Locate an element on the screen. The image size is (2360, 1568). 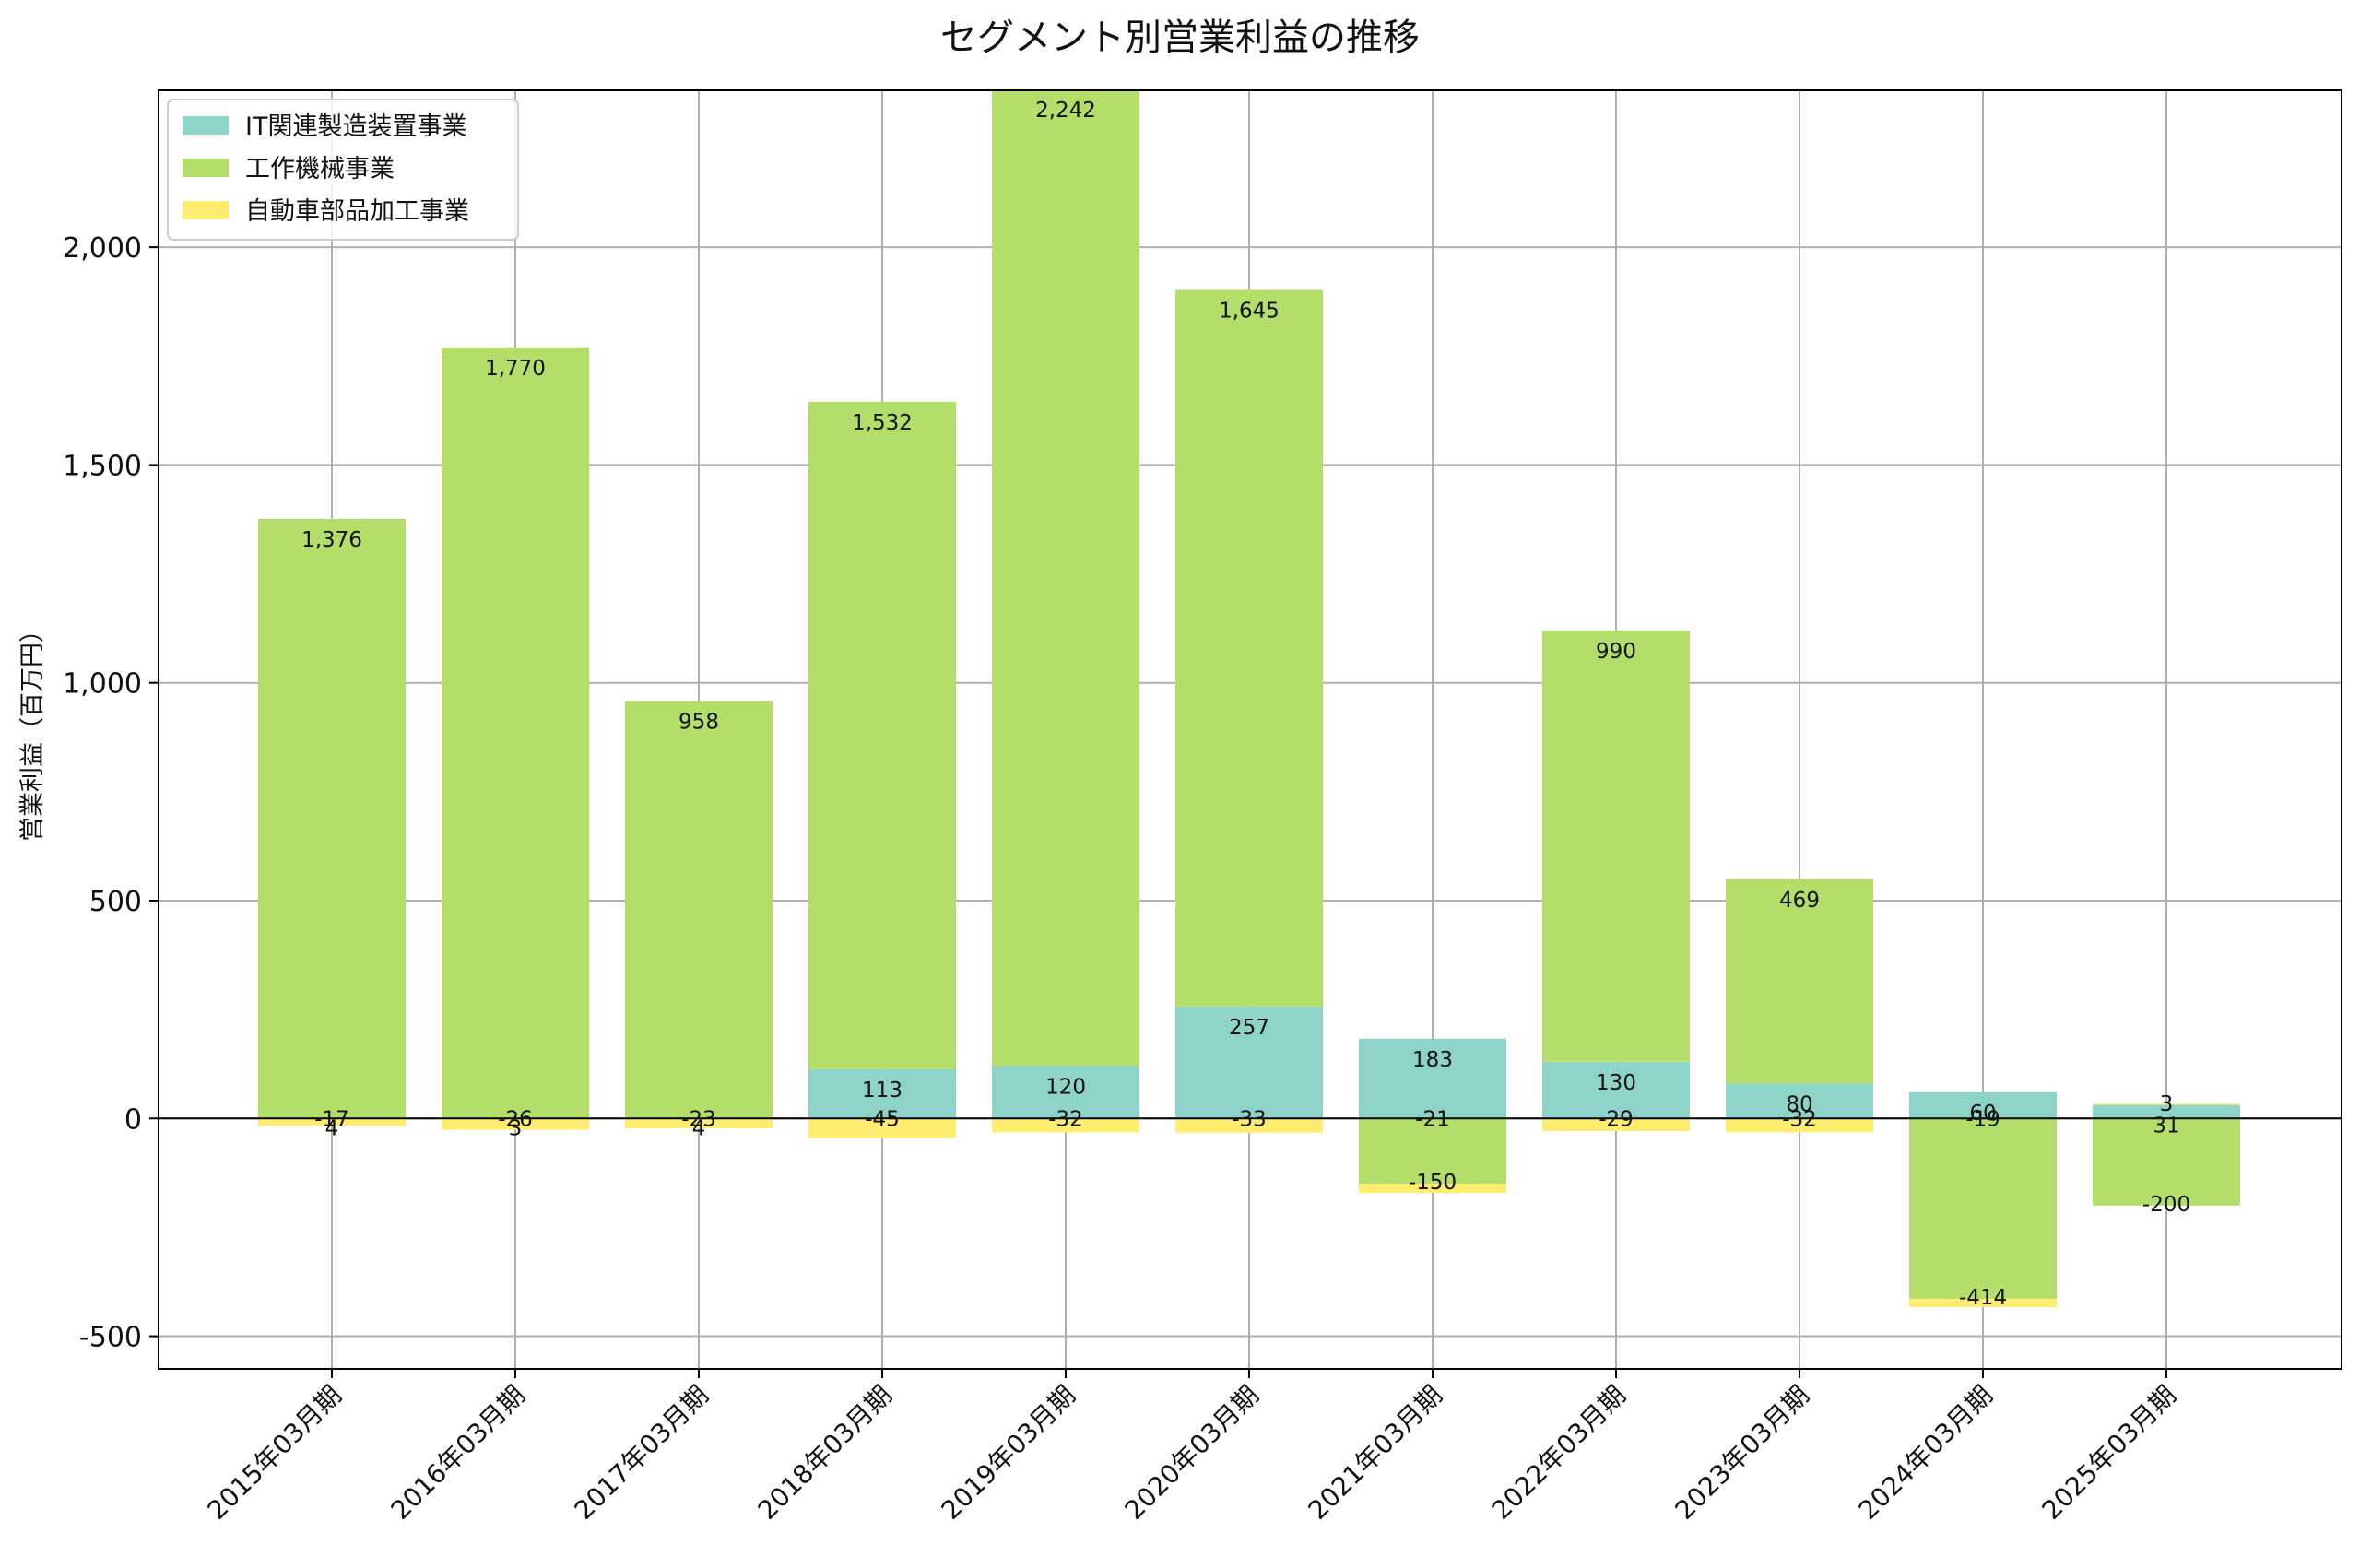
bar-3-2017年03月期 is located at coordinates (699, 1123).